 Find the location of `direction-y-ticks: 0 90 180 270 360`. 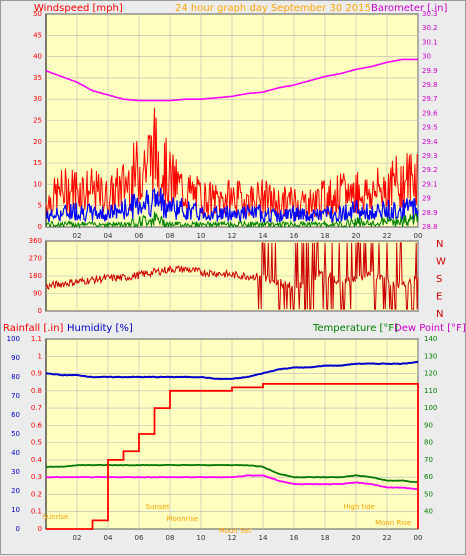

direction-y-ticks: 0 90 180 270 360 is located at coordinates (35, 276).